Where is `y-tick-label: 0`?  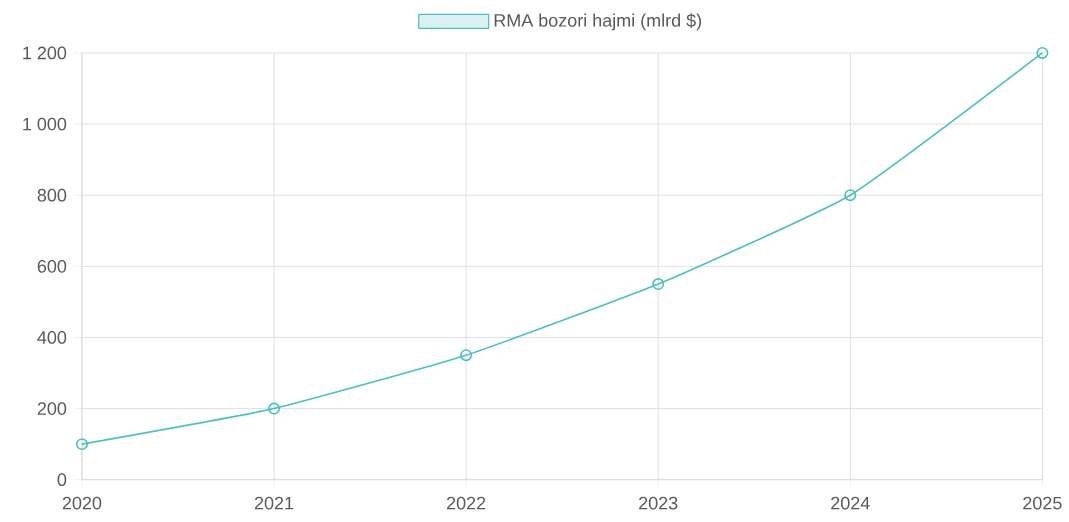
y-tick-label: 0 is located at coordinates (62, 480).